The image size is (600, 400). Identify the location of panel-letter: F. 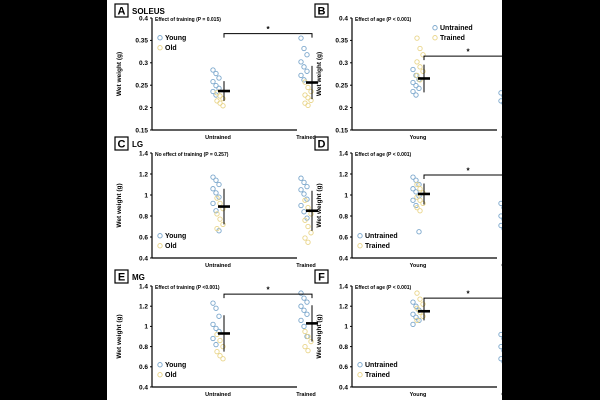
(321, 278).